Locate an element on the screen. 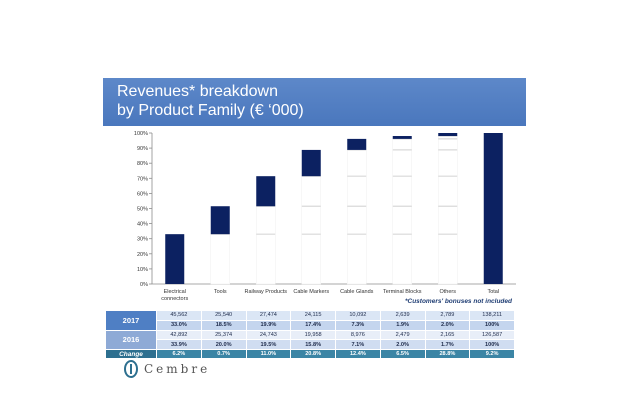  cell: 2,639 is located at coordinates (402, 315).